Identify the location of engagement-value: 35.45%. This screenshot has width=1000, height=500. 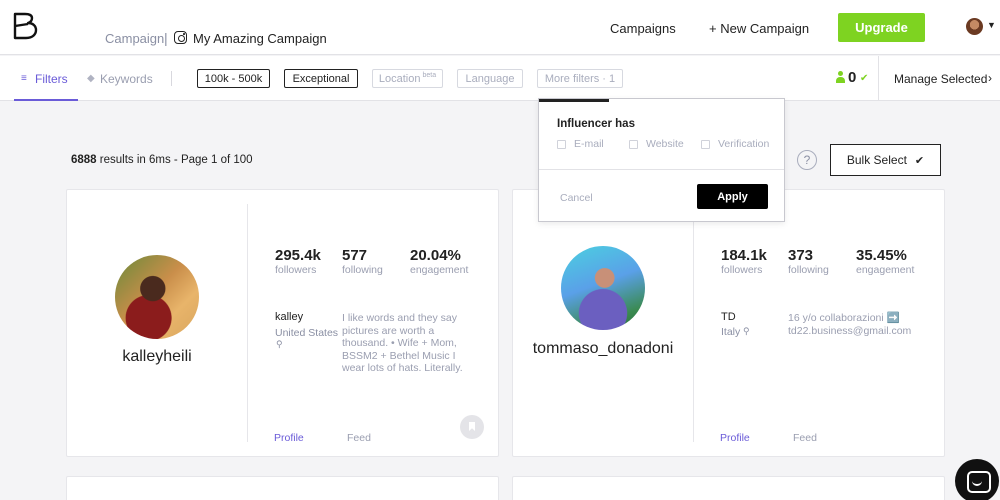
(881, 255).